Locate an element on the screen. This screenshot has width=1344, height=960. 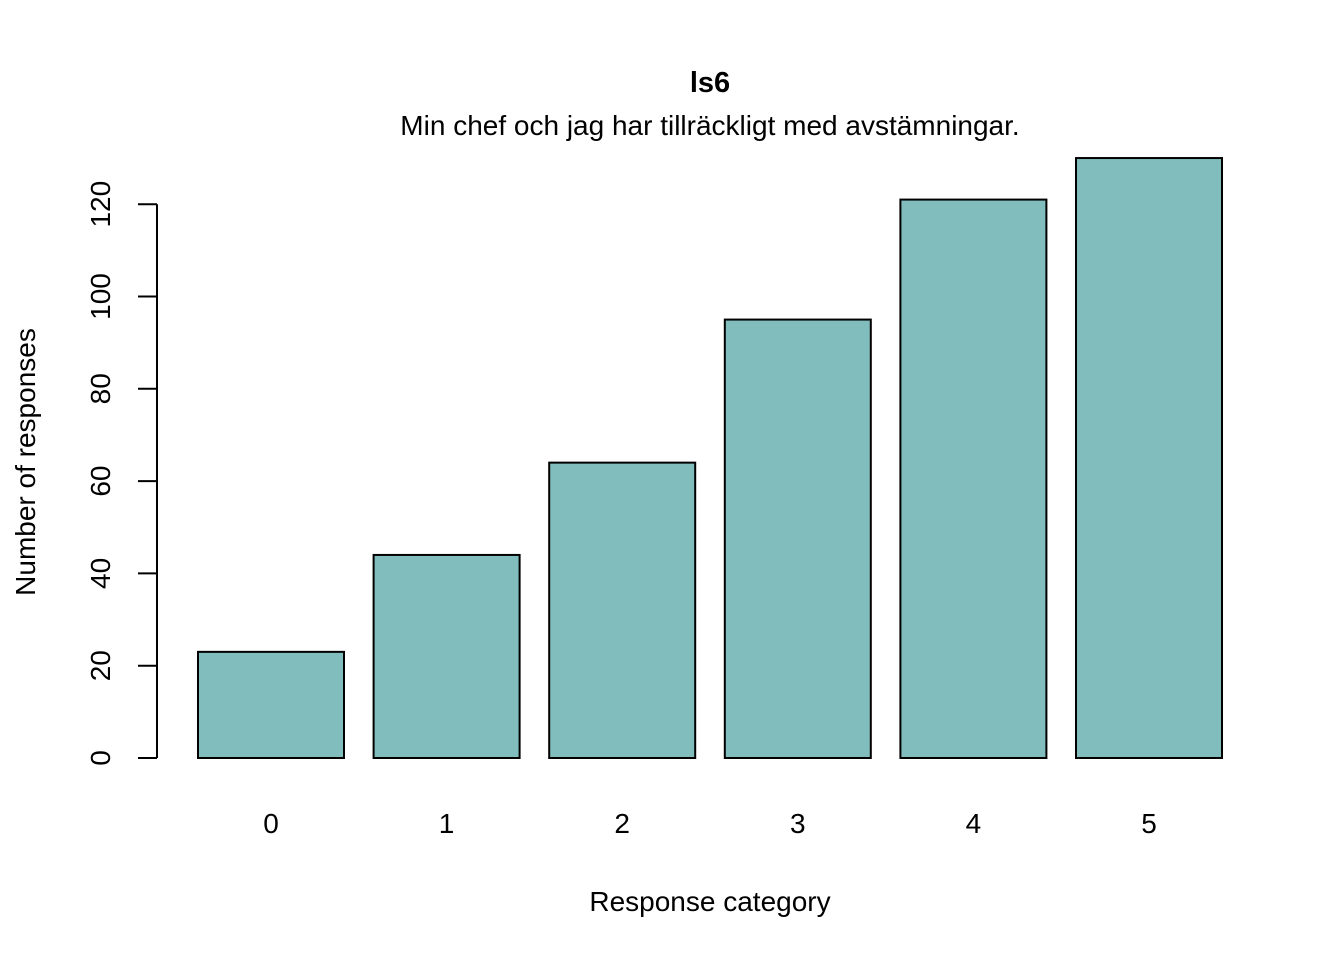
x-tick-label: 1 is located at coordinates (447, 823).